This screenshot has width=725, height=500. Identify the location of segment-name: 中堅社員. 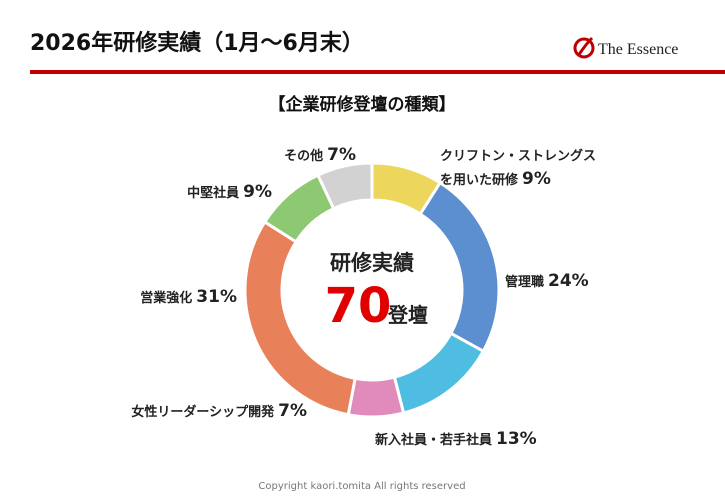
(213, 193).